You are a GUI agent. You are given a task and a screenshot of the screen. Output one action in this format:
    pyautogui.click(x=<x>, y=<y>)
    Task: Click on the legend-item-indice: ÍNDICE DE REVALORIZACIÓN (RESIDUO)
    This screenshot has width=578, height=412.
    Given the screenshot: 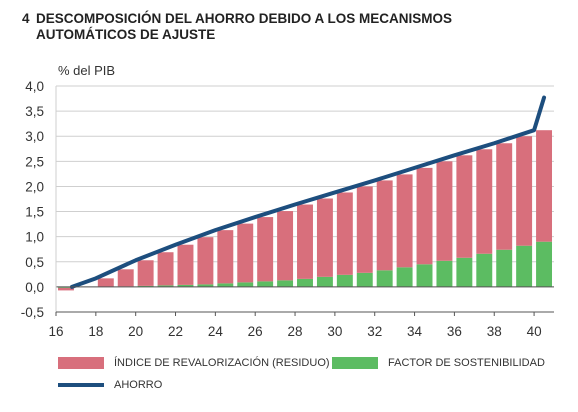 What is the action you would take?
    pyautogui.click(x=194, y=363)
    